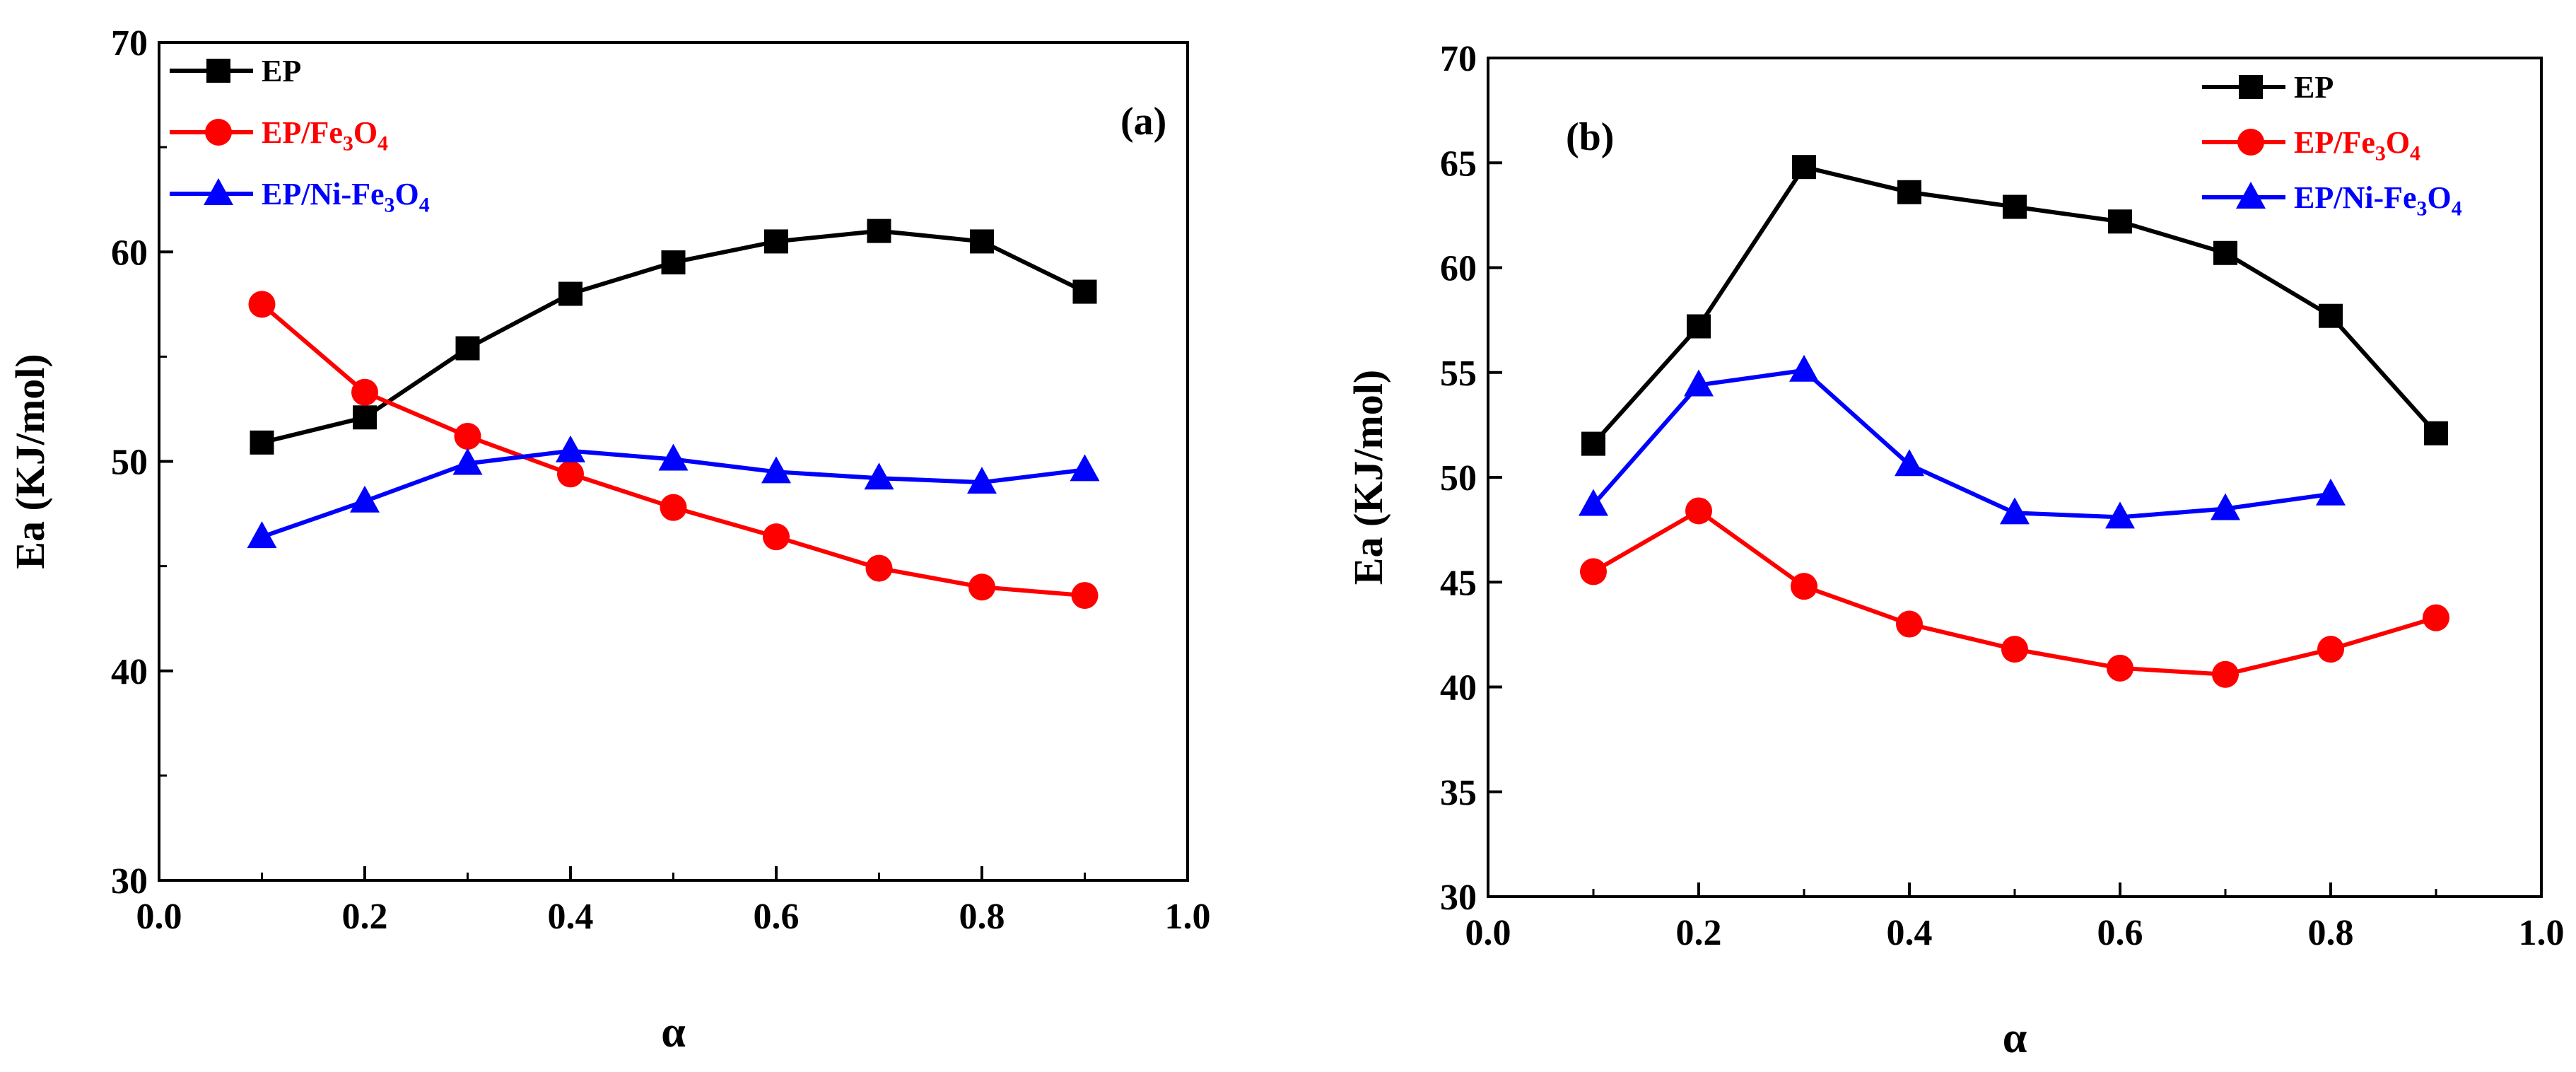 This screenshot has height=1072, width=2576. I want to click on legend-entry: EP/Ni-Fe3O4, so click(300, 197).